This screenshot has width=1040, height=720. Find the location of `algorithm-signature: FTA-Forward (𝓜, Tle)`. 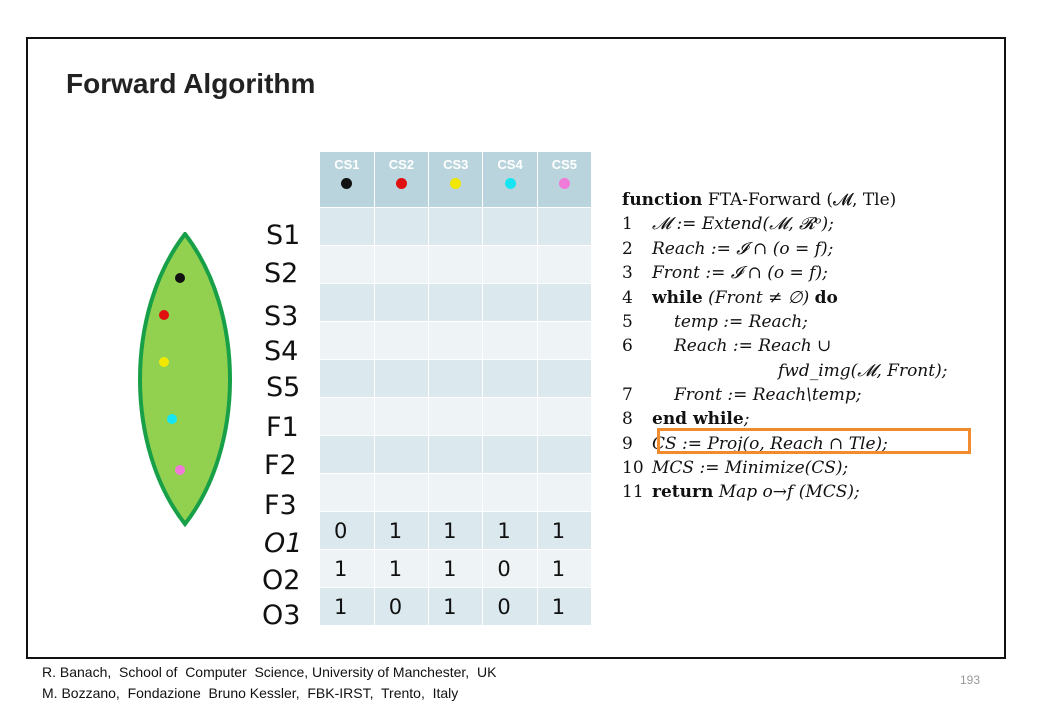

algorithm-signature: FTA-Forward (𝓜, Tle) is located at coordinates (802, 200).